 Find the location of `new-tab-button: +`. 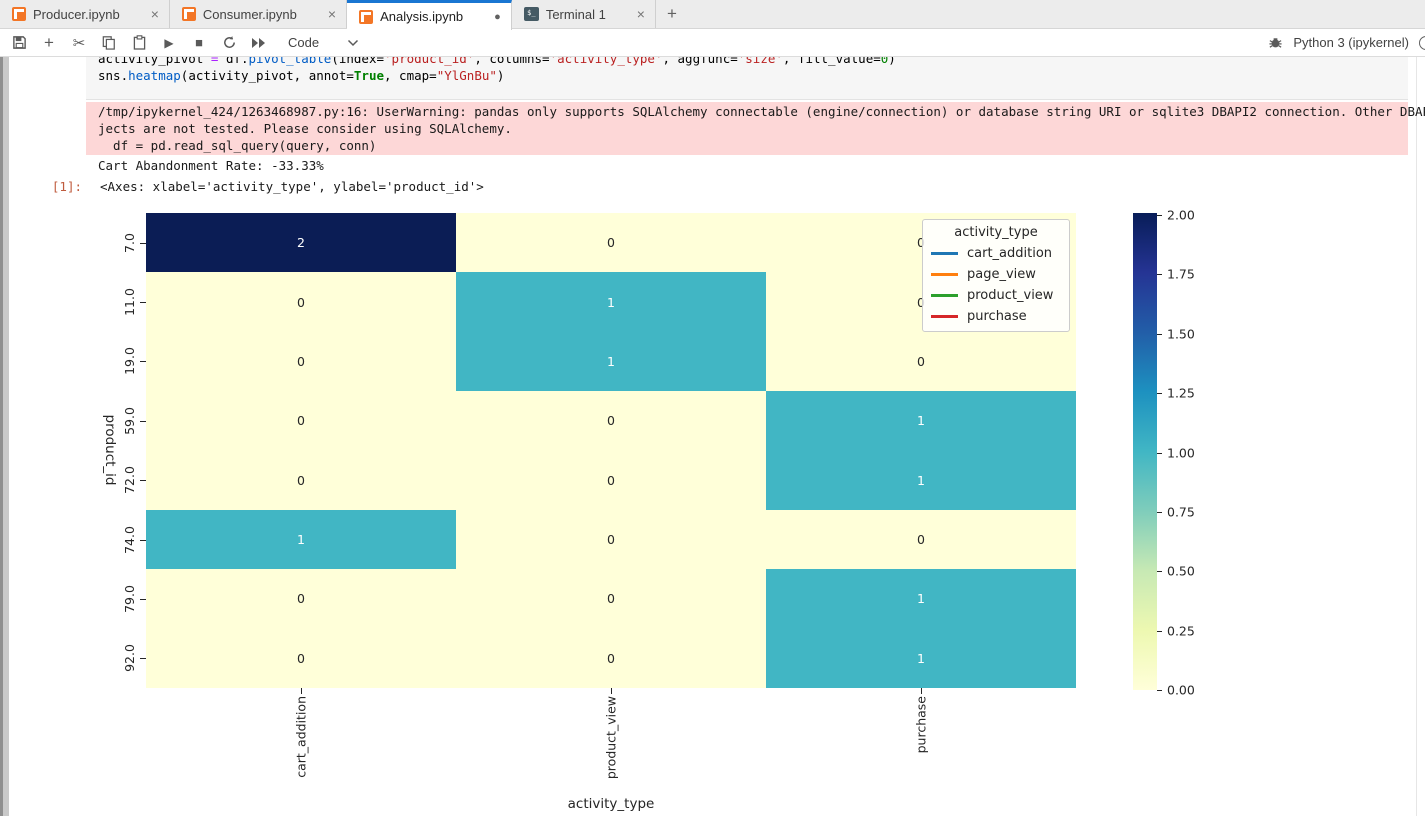

new-tab-button: + is located at coordinates (670, 14).